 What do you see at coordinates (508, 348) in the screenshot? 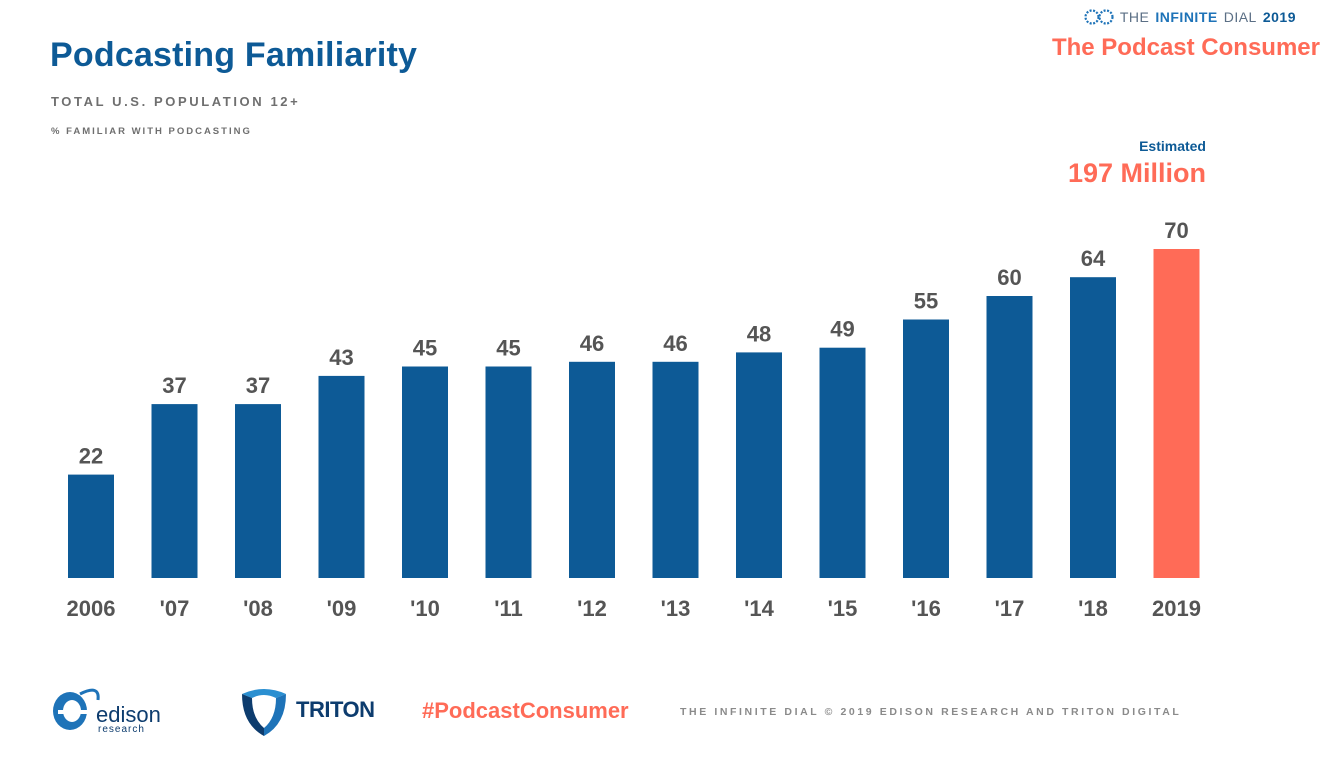
I see `value-label-5: 45` at bounding box center [508, 348].